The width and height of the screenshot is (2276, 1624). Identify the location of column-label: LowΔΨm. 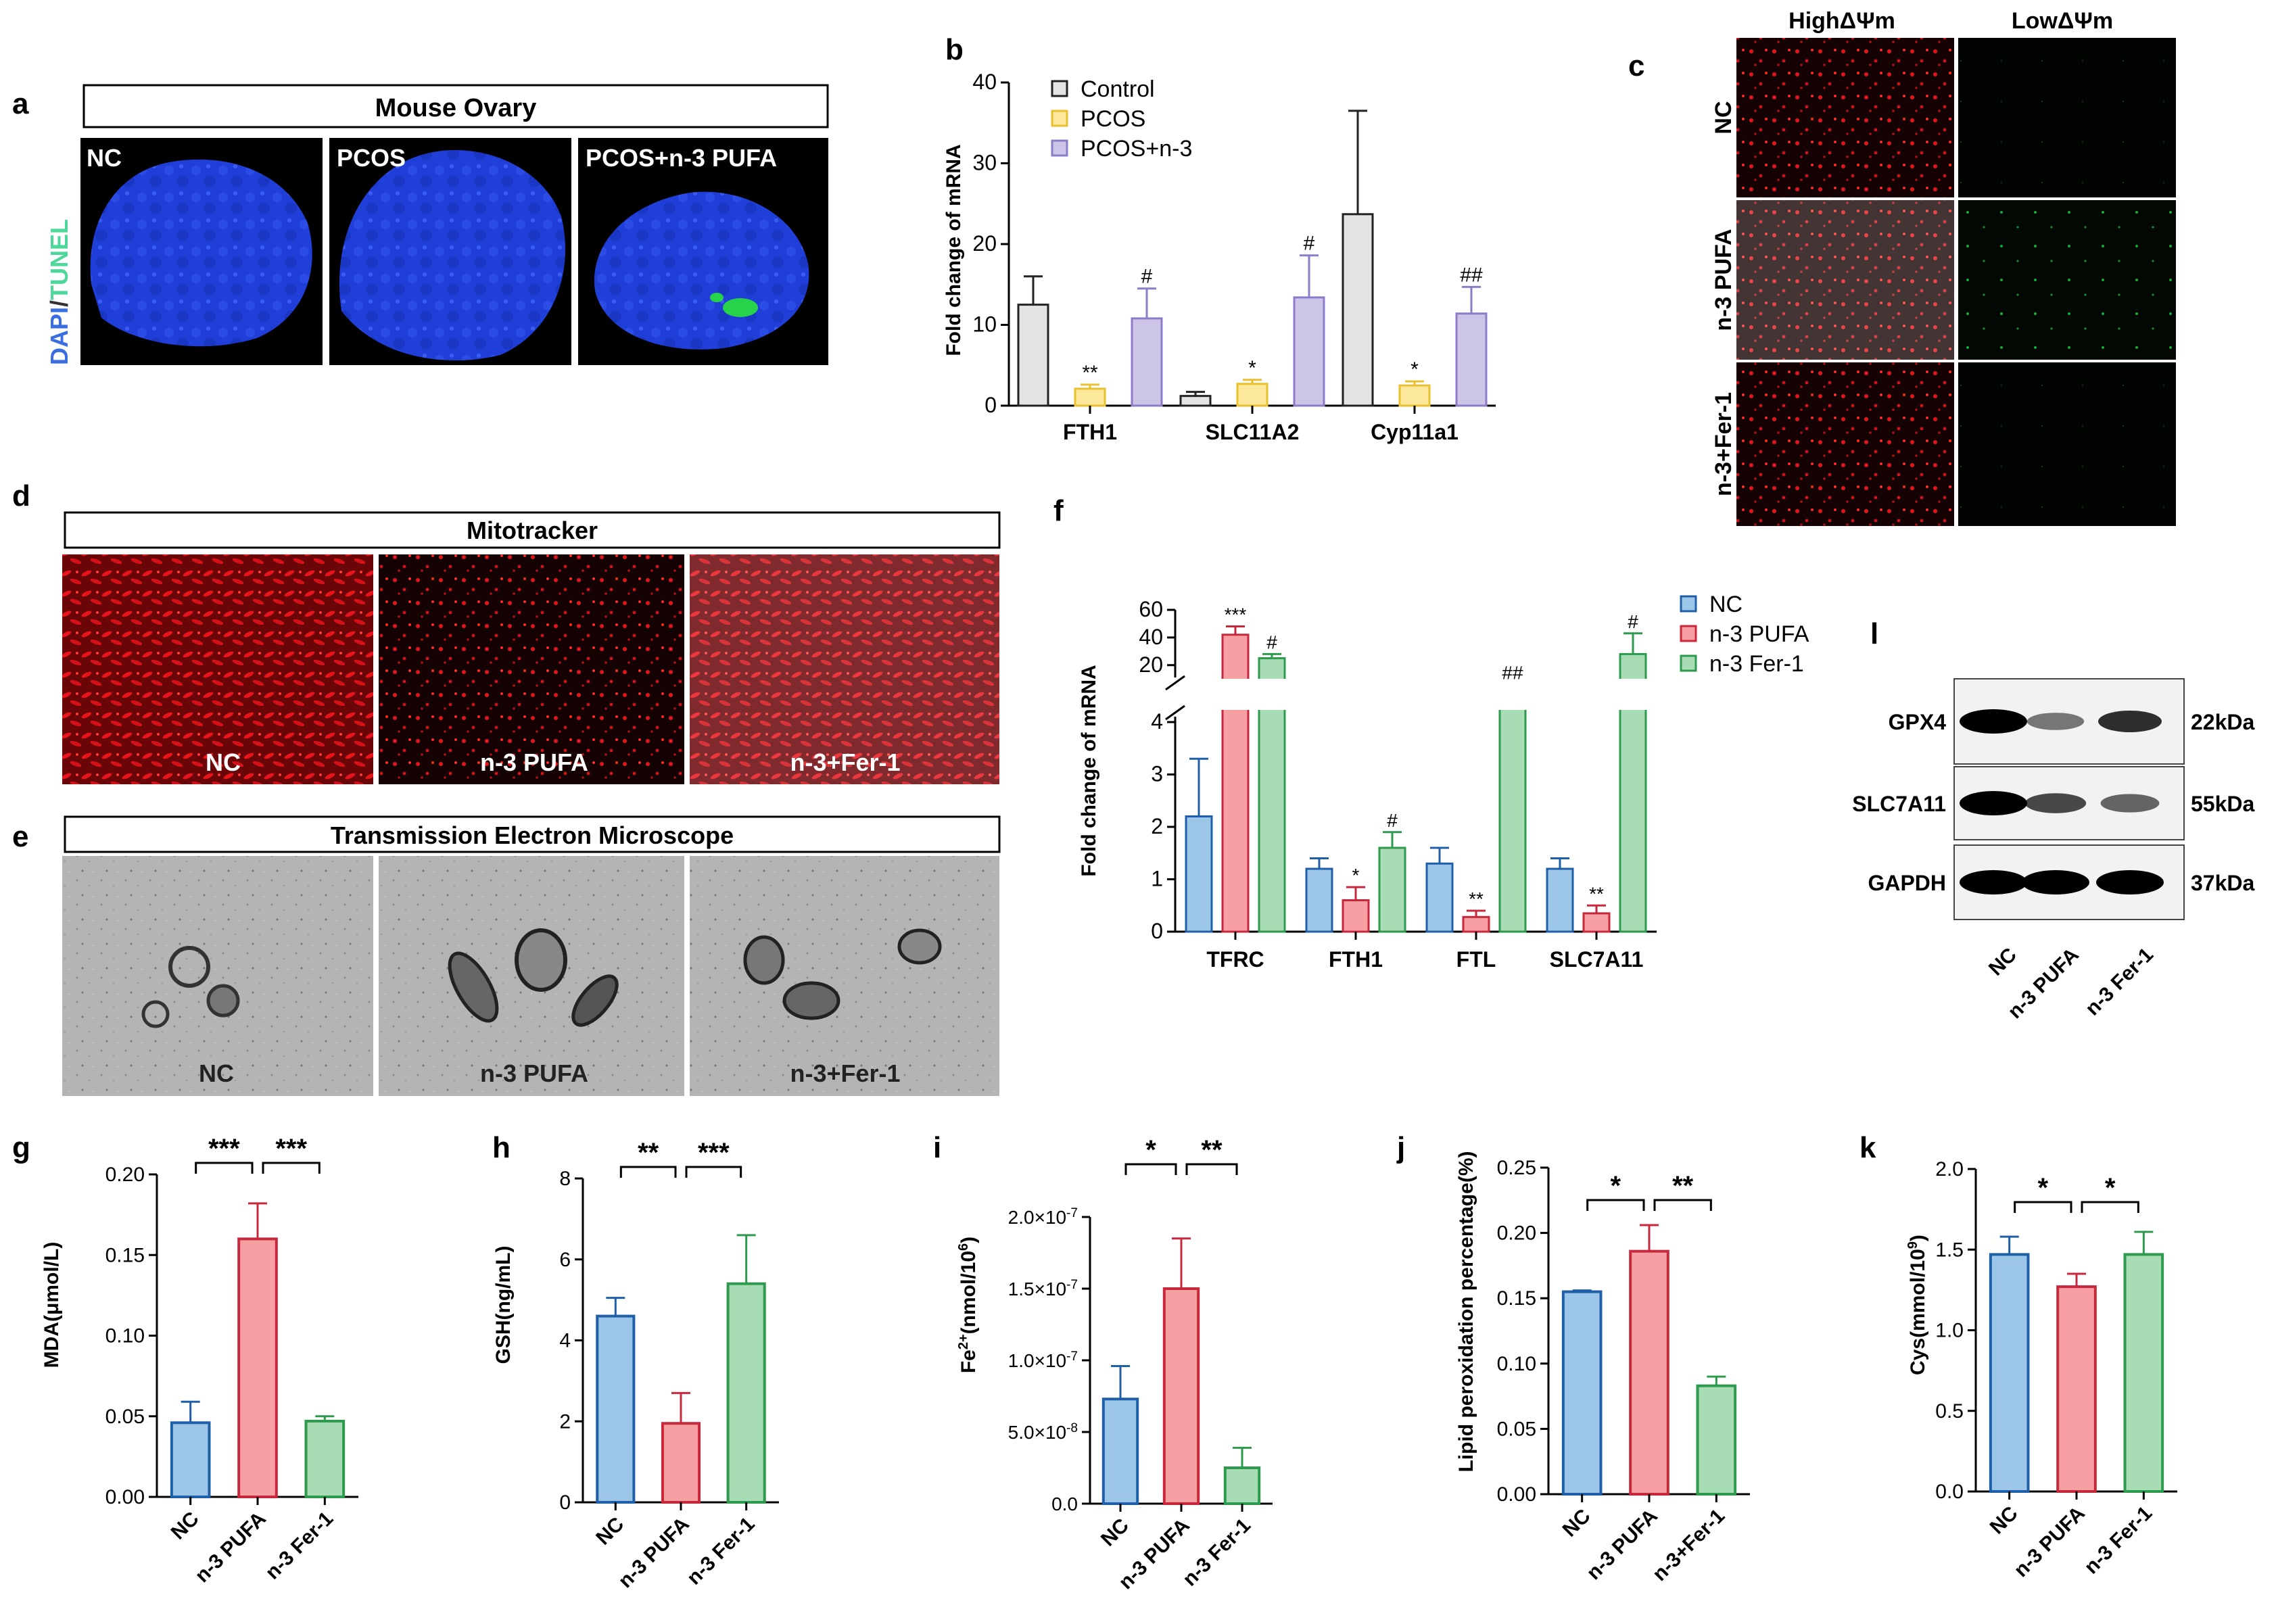
(2062, 21).